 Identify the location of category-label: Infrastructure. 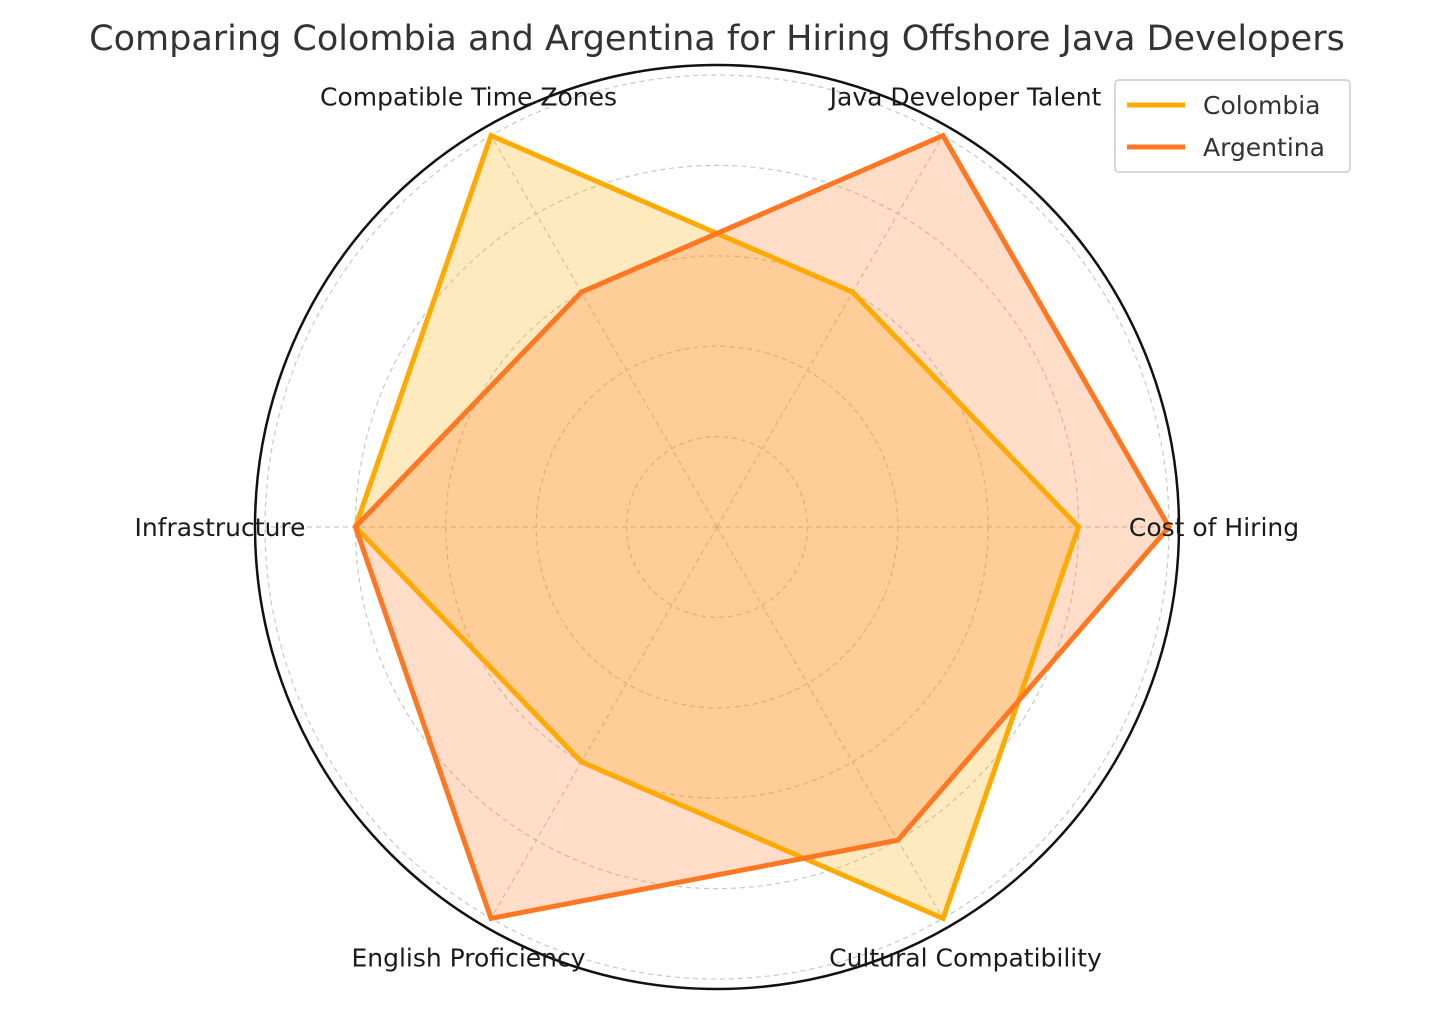
(219, 527).